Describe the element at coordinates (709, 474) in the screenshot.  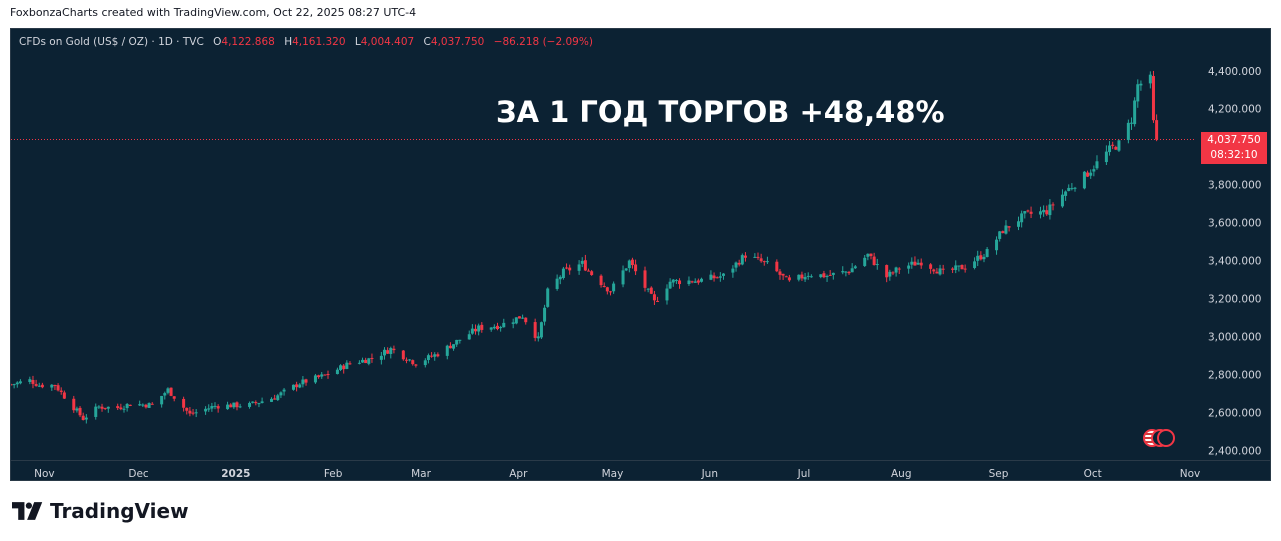
I see `x-tick-label: Jun` at that location.